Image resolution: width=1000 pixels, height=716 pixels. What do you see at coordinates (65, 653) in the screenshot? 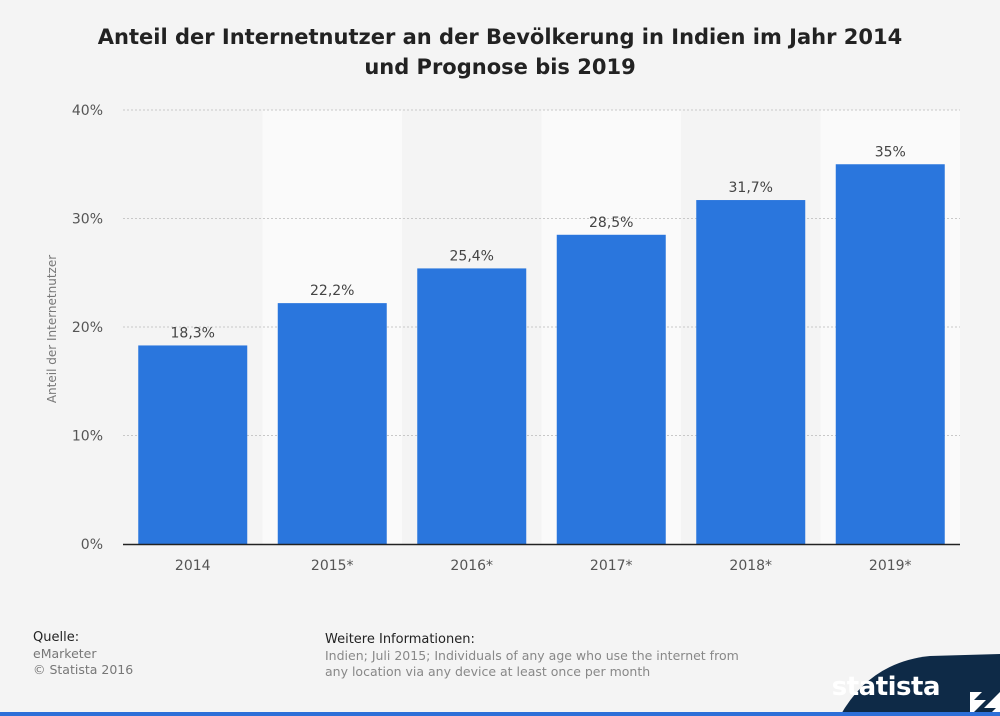
I see `source-name: eMarketer` at bounding box center [65, 653].